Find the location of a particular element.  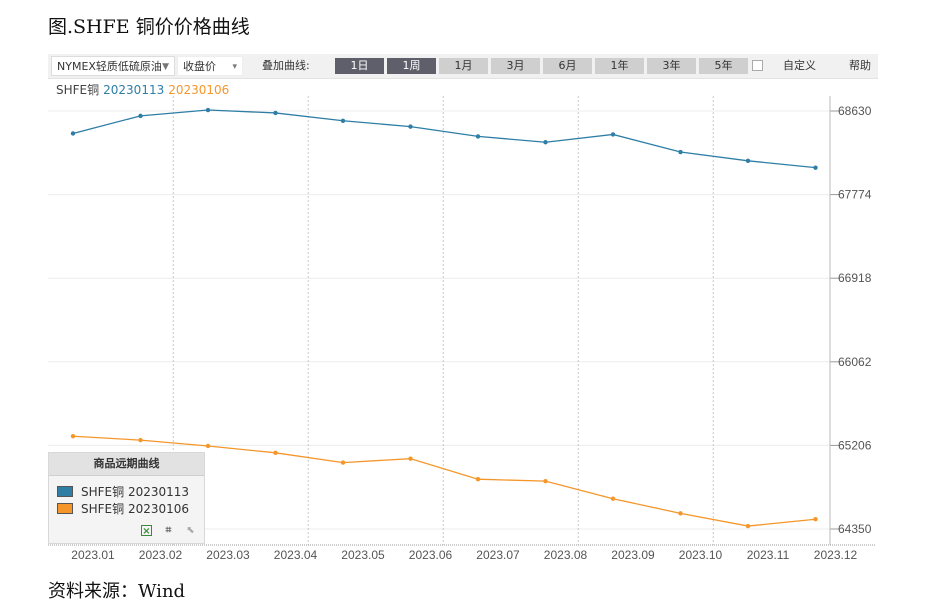

price-type-select: 收盘价 ▾ is located at coordinates (210, 66).